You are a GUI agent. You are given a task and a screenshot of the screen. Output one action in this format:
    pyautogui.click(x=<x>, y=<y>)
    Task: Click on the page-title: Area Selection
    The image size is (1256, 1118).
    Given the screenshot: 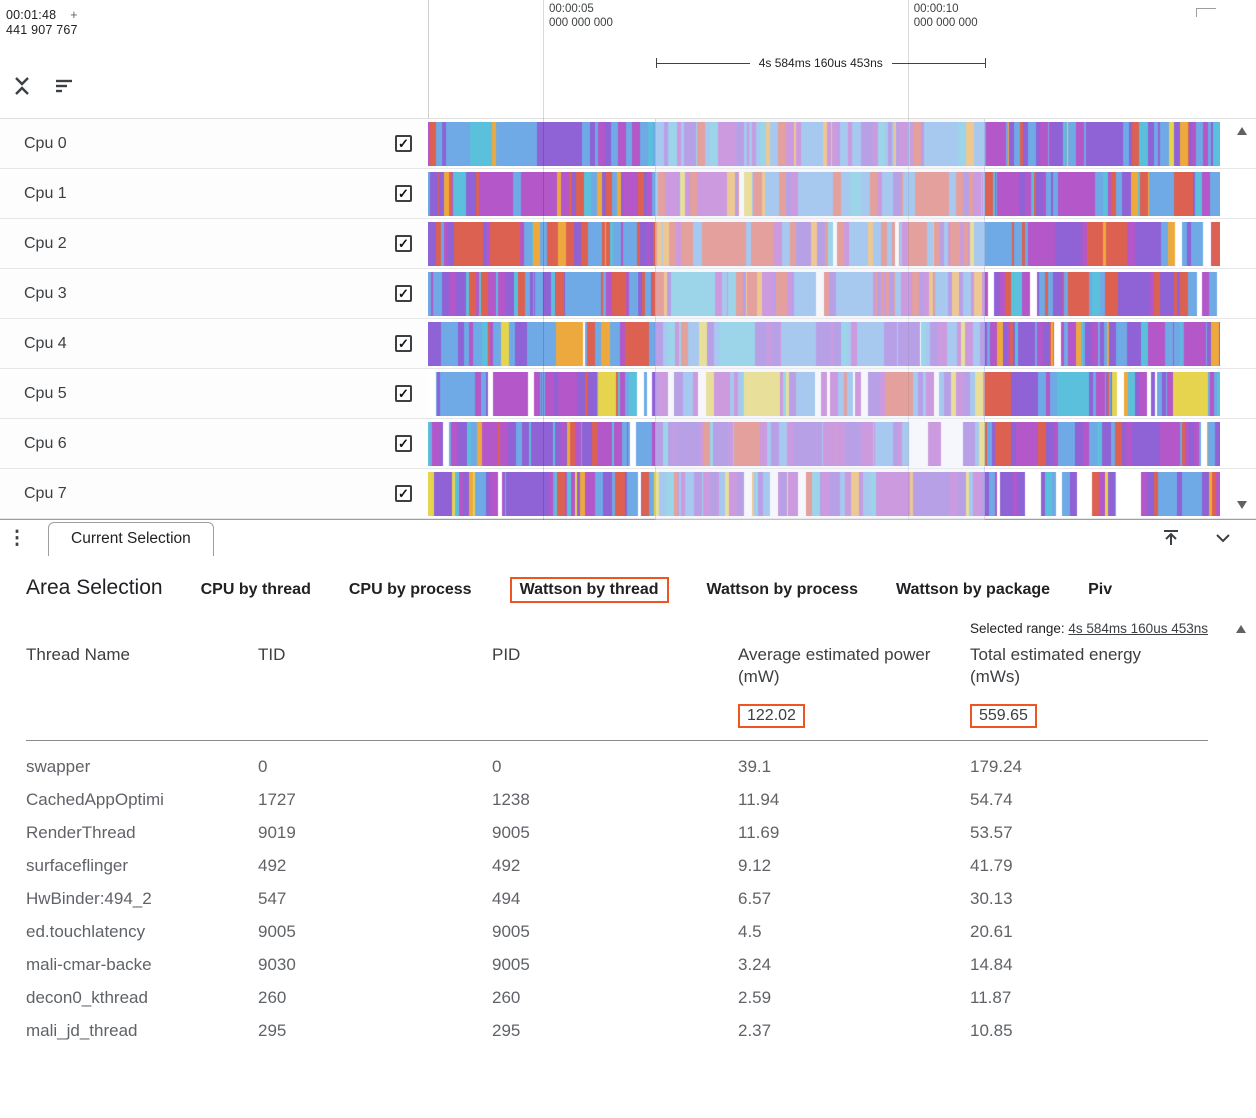 What is the action you would take?
    pyautogui.click(x=94, y=587)
    